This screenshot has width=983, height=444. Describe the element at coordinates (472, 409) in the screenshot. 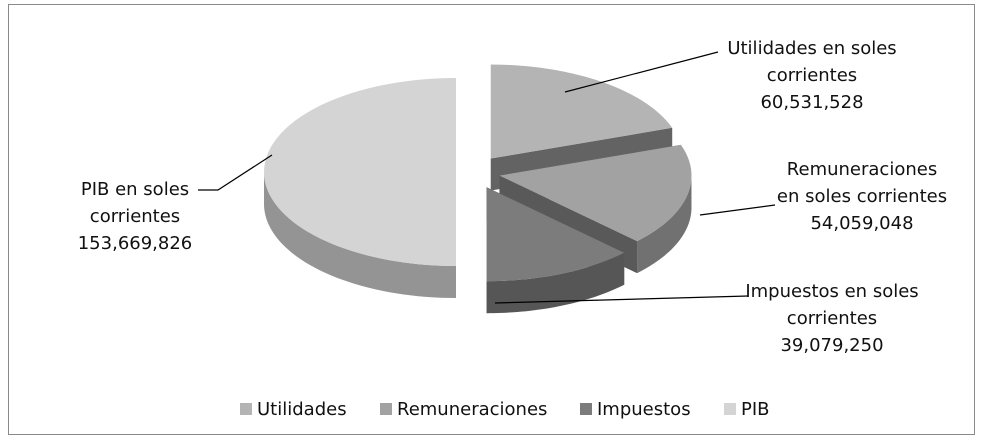

I see `legend-label: Remuneraciones` at that location.